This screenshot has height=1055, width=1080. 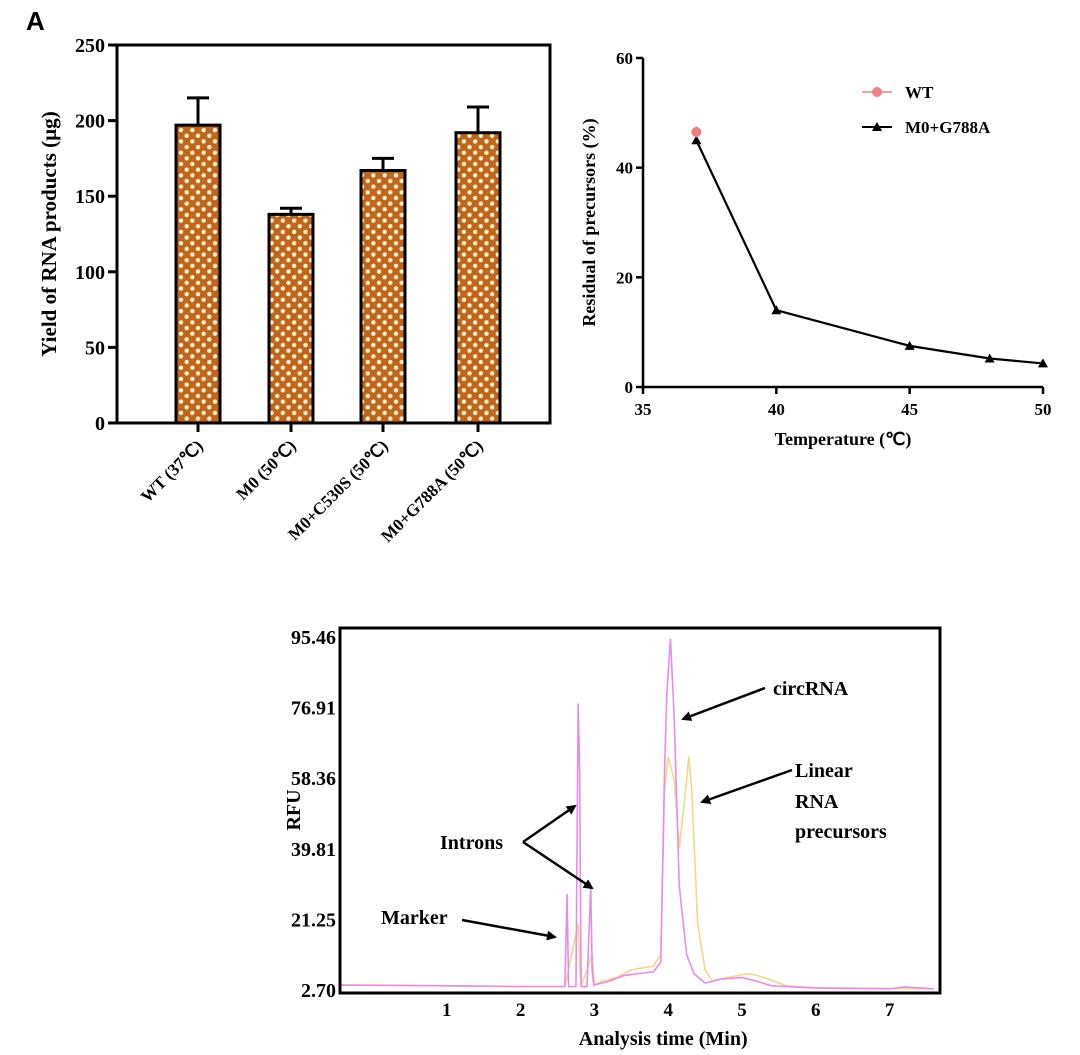 I want to click on y-axis-label: Residual of precursors (%), so click(x=589, y=222).